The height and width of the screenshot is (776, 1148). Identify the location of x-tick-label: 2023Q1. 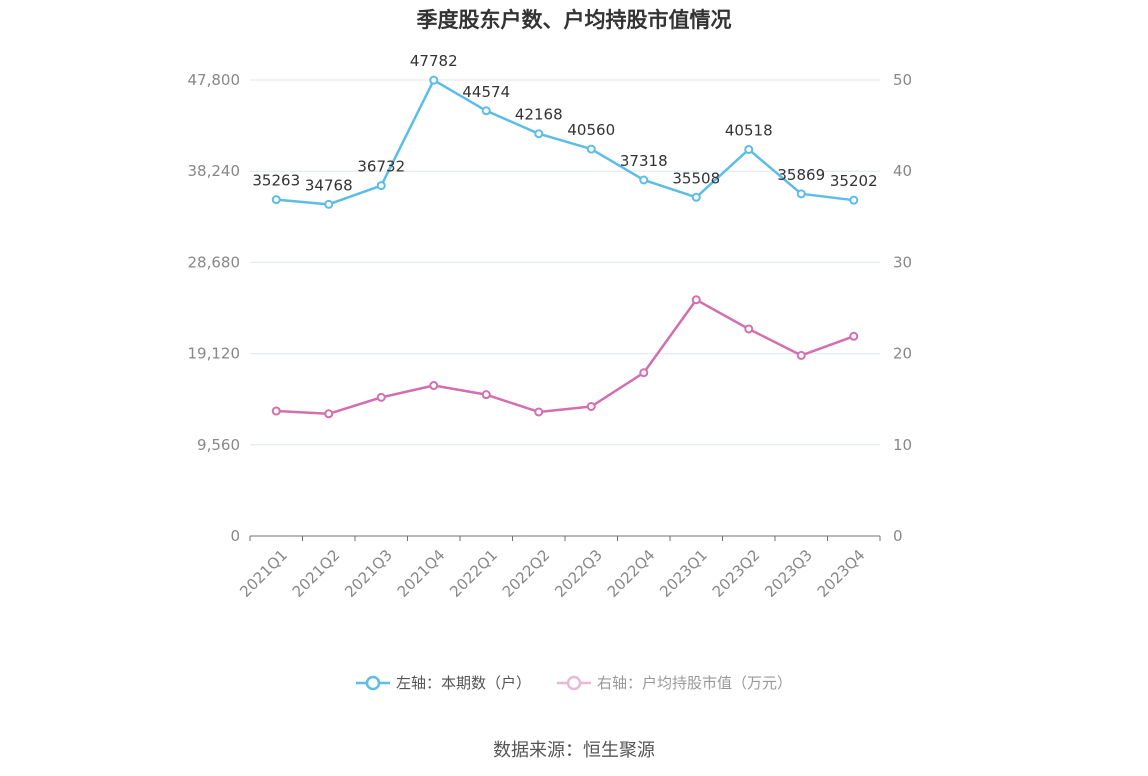
(683, 573).